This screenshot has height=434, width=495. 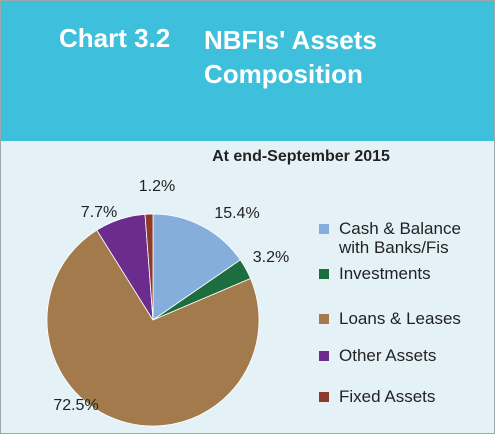 I want to click on legend-label: Fixed Assets, so click(x=387, y=396).